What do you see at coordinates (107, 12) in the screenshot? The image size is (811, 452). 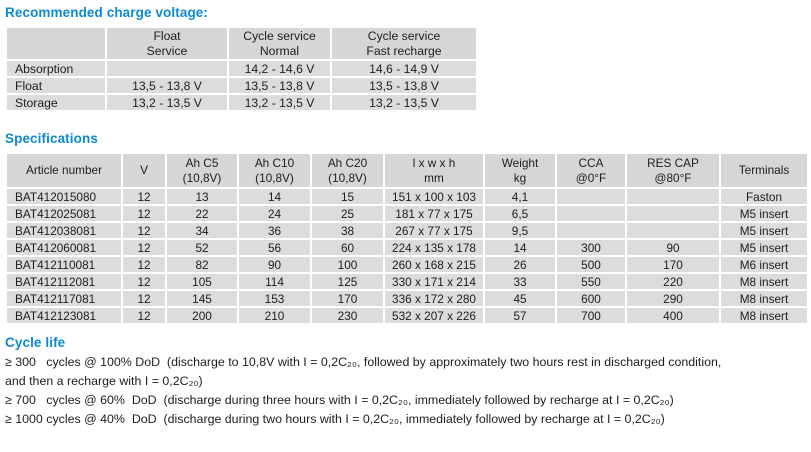 I see `charge-voltage-heading: Recommended charge voltage:` at bounding box center [107, 12].